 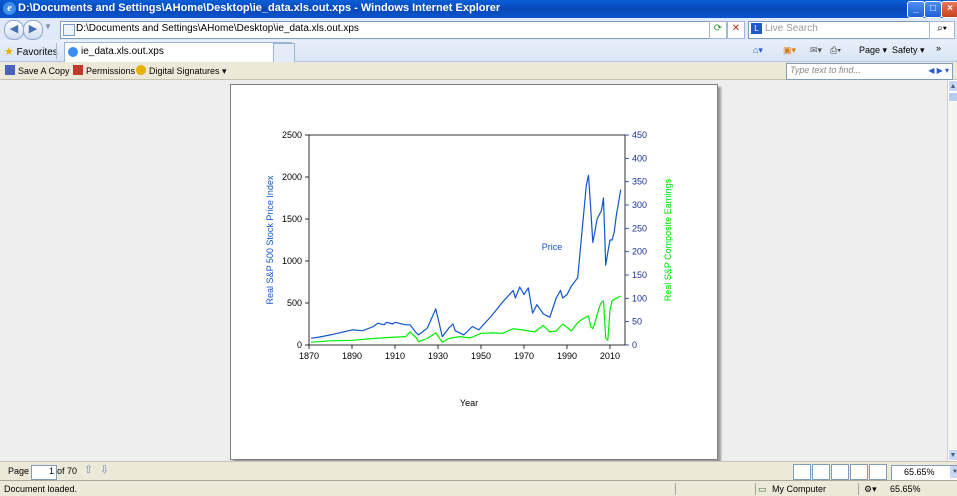 What do you see at coordinates (639, 158) in the screenshot?
I see `y-right-tick-label: 400` at bounding box center [639, 158].